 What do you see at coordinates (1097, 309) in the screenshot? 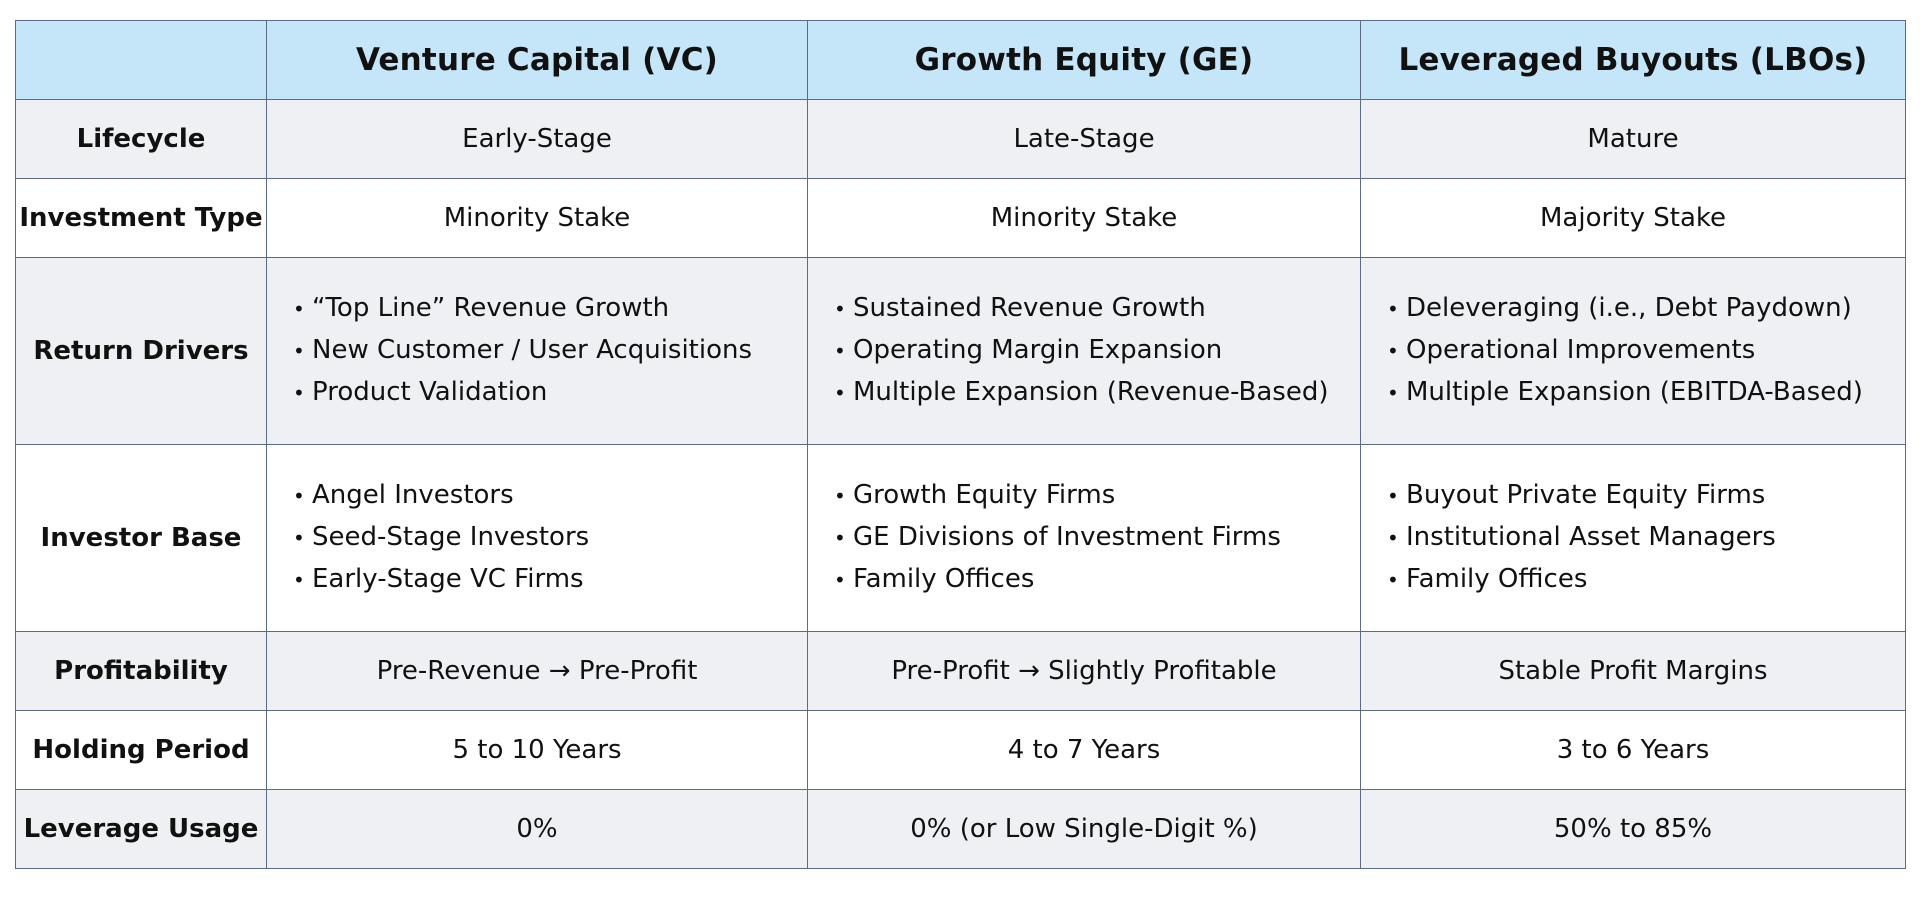
I see `list-item: • Sustained Revenue Growth` at bounding box center [1097, 309].